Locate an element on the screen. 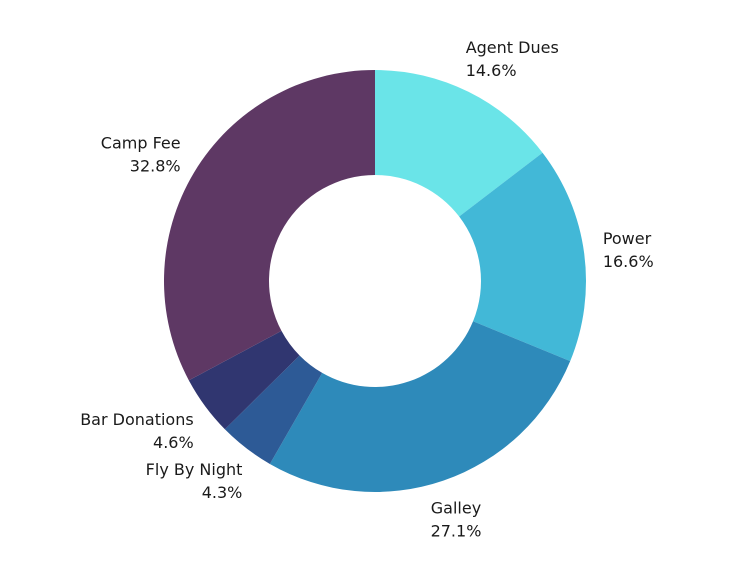  slice-fly-by-night is located at coordinates (273, 409).